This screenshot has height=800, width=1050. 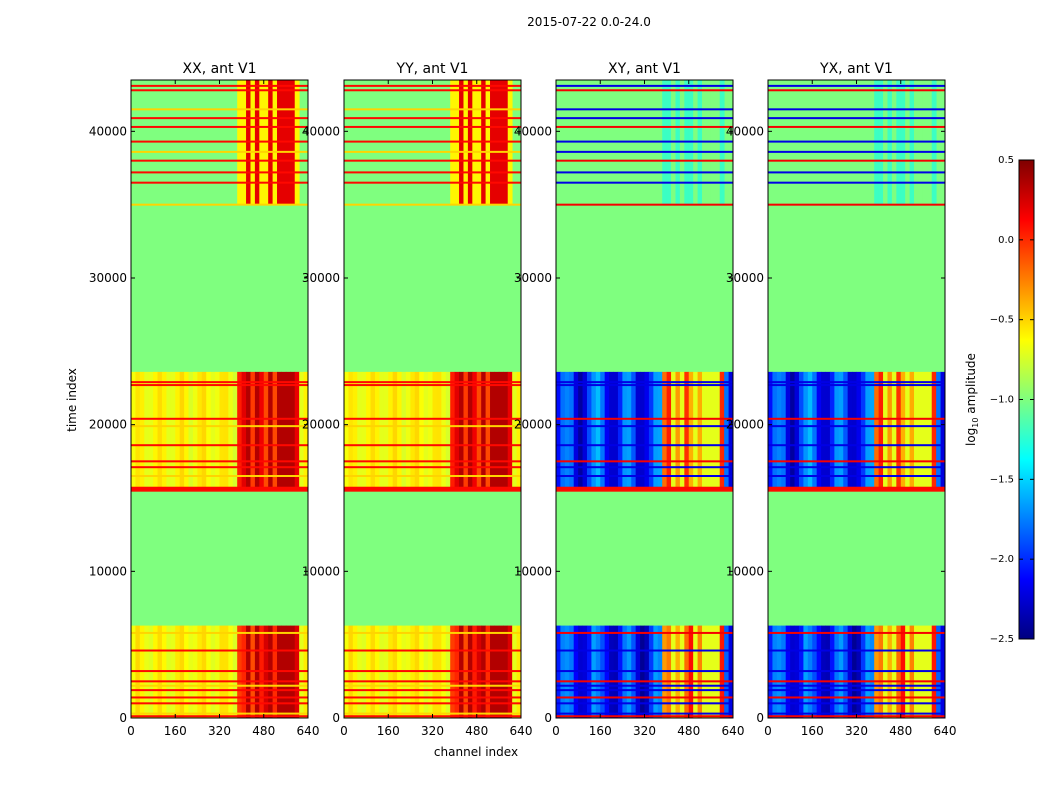 I want to click on colorbar-tick-label: 0.0, so click(x=1006, y=240).